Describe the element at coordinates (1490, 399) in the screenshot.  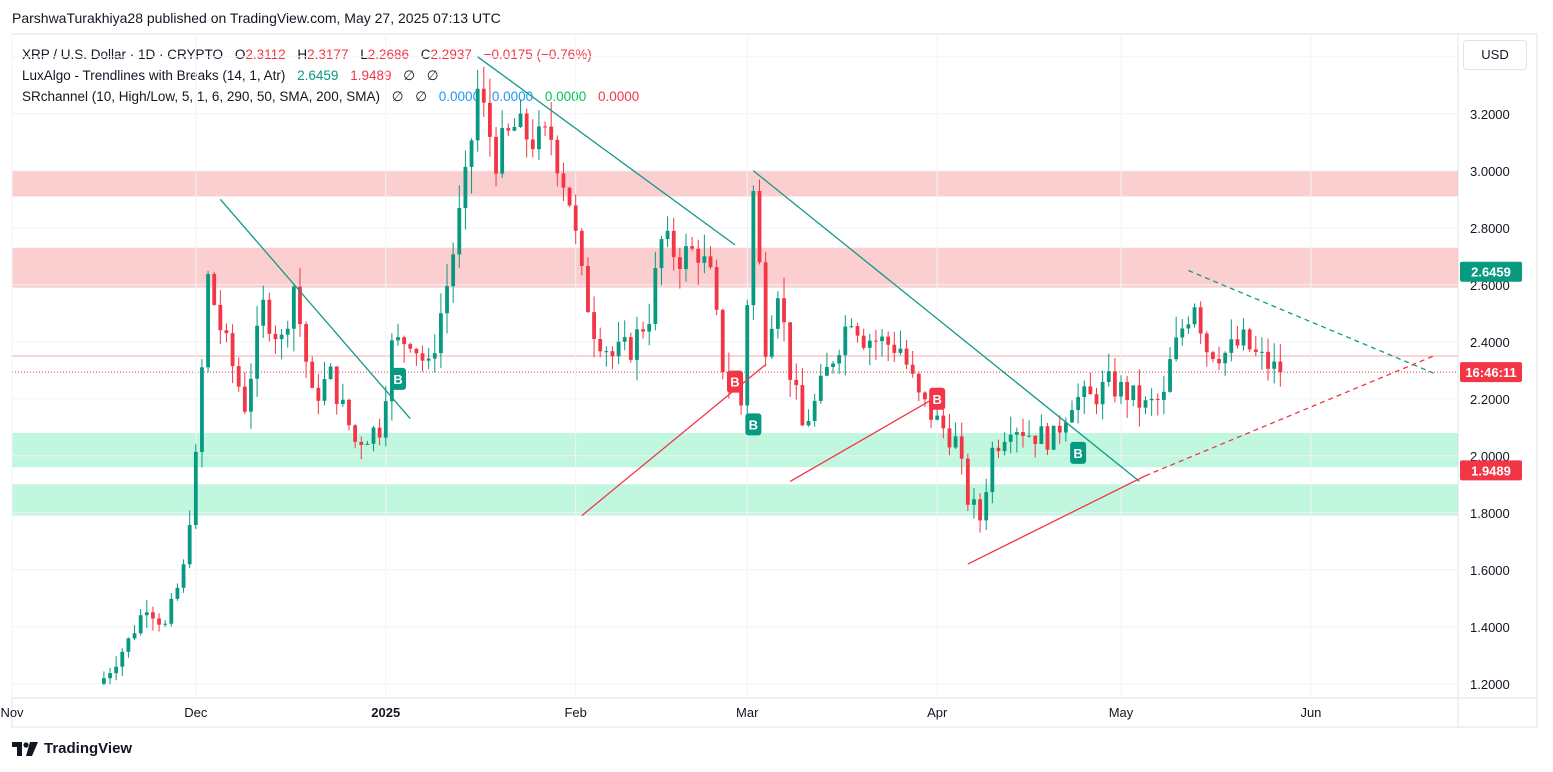
I see `price-tick-6: 2.2000` at that location.